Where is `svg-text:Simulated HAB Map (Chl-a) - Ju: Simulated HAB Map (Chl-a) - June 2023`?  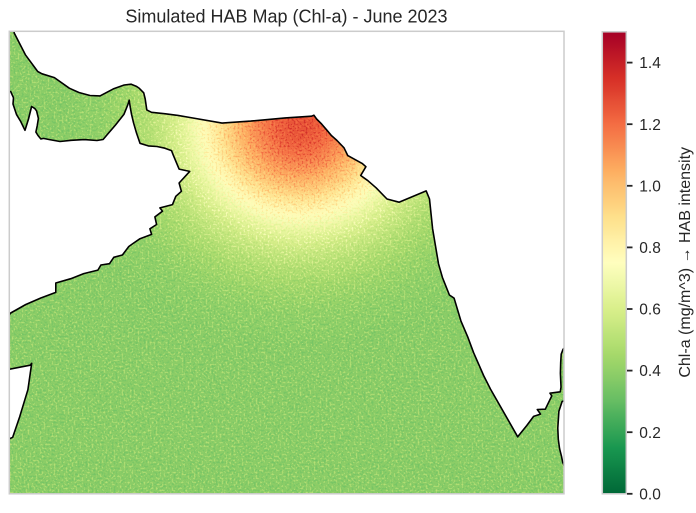 svg-text:Simulated HAB Map (Chl-a) - Ju: Simulated HAB Map (Chl-a) - June 2023 is located at coordinates (286, 17).